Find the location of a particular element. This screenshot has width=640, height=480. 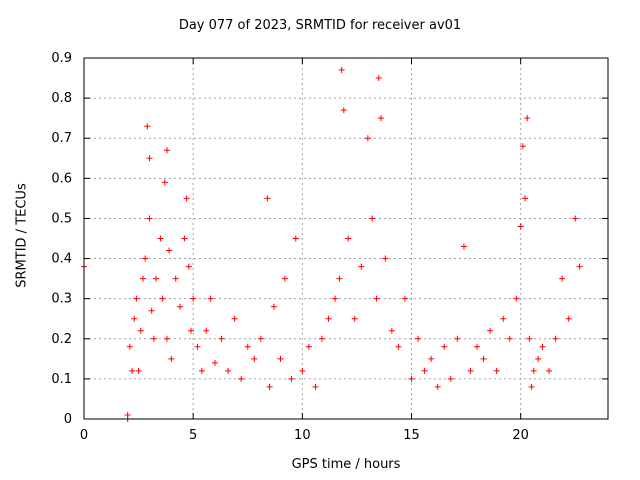

x-tick-label: 0 is located at coordinates (84, 435).